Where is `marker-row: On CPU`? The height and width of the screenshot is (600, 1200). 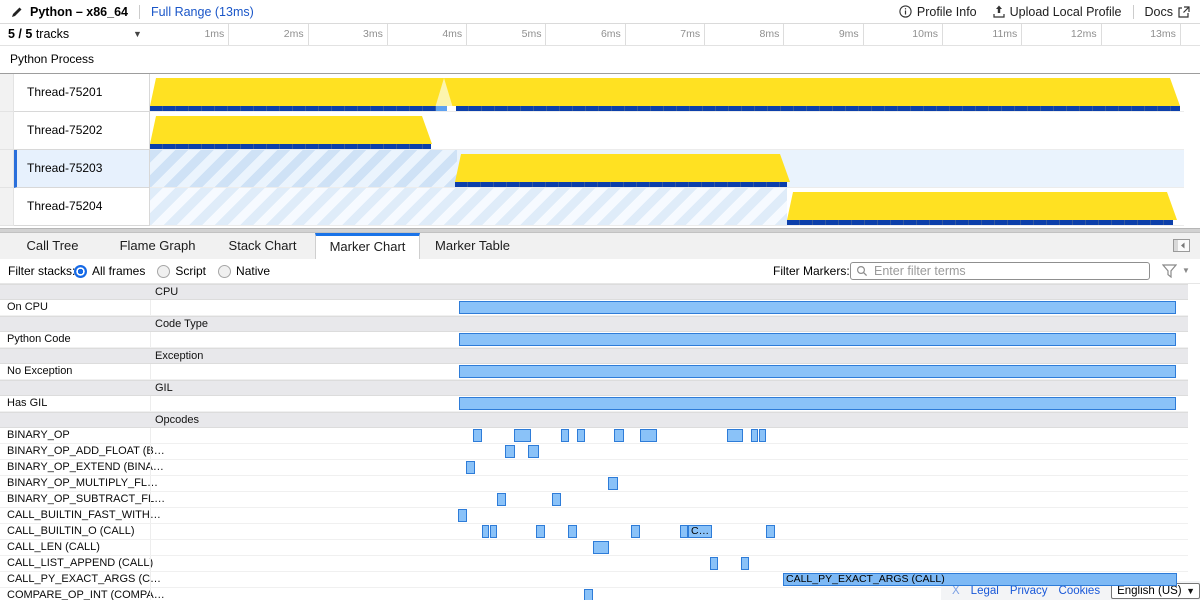 marker-row: On CPU is located at coordinates (594, 308).